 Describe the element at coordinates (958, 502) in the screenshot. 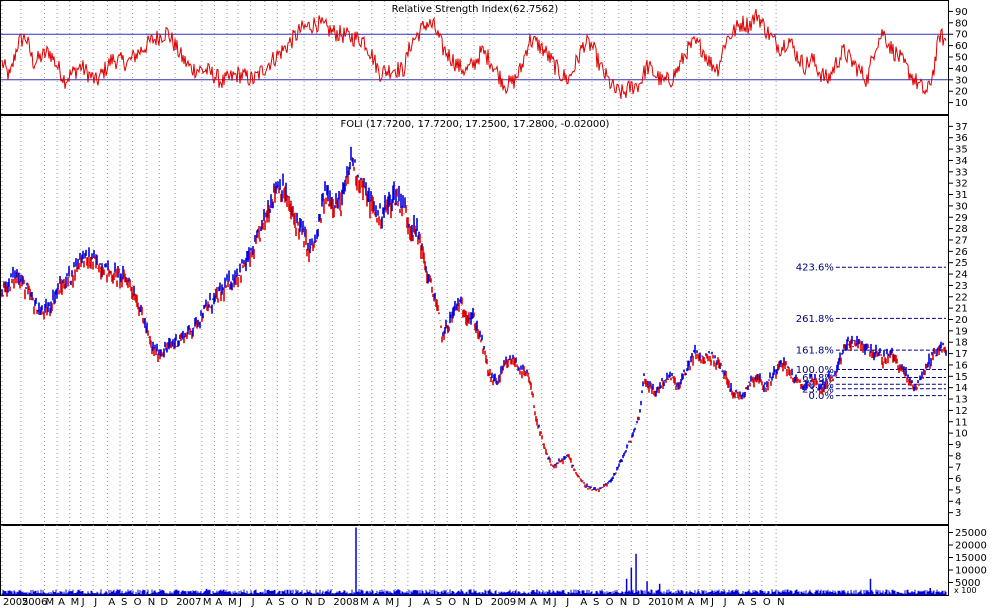

I see `price-tick-label: 4` at that location.